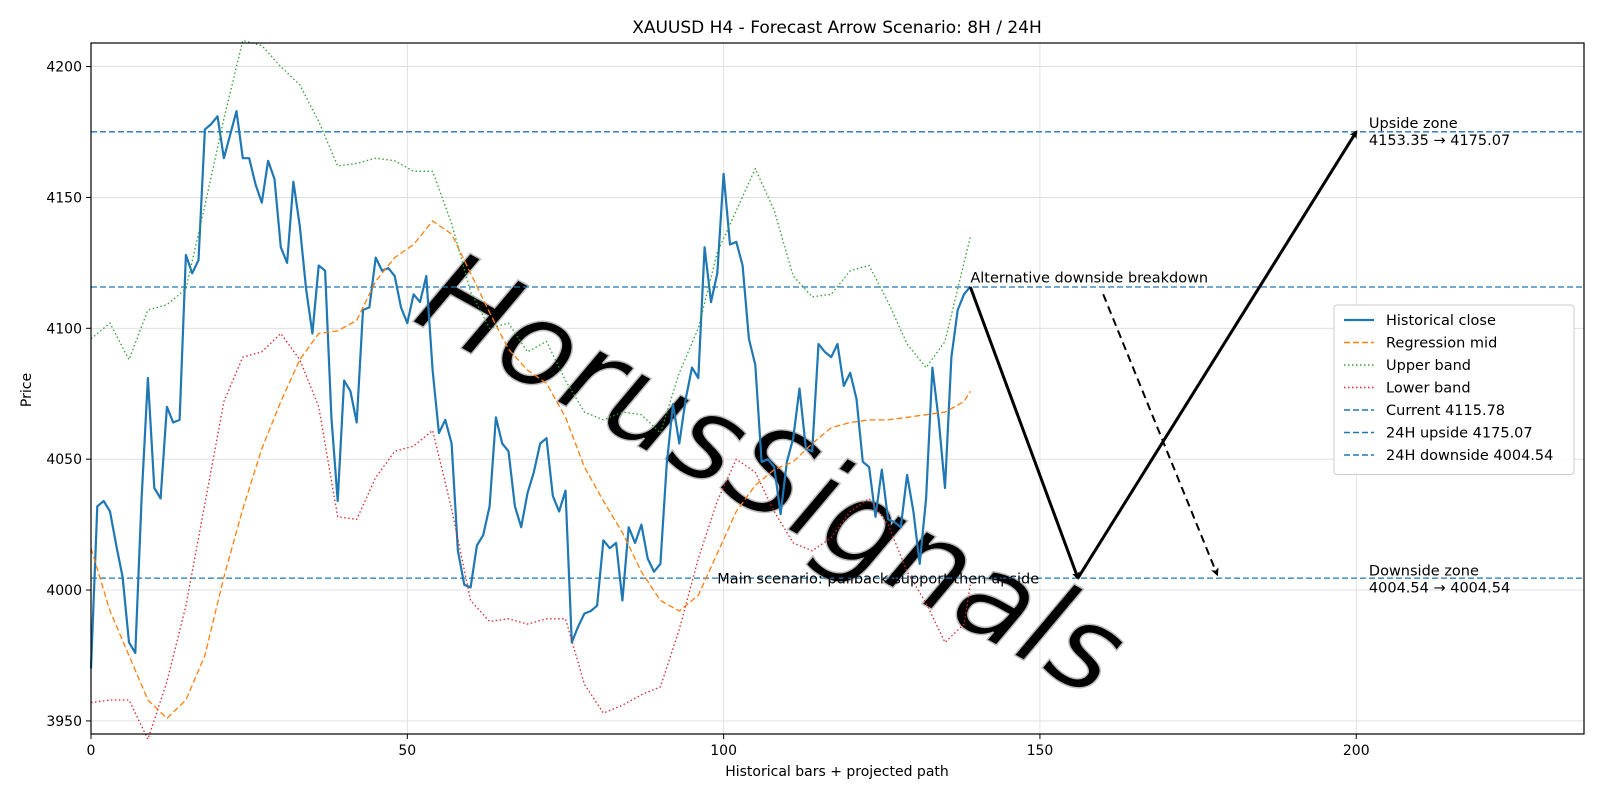 The width and height of the screenshot is (1600, 800). I want to click on x-tick-label: 50, so click(407, 751).